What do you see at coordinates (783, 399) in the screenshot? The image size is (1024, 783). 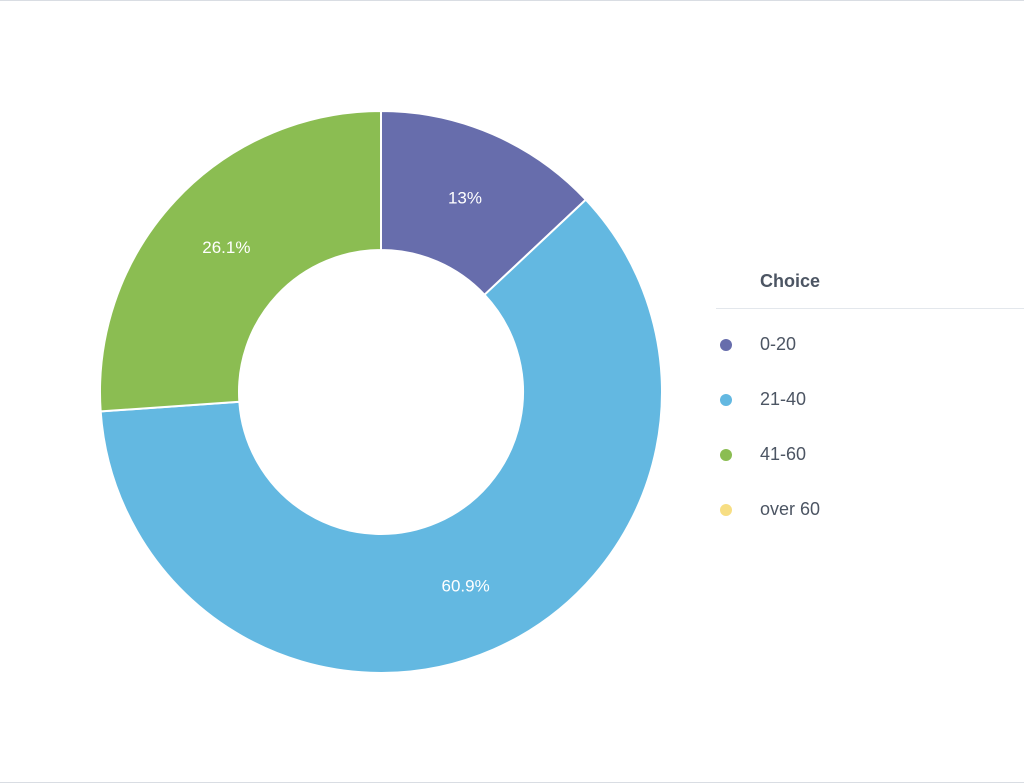 I see `legend-label: 21-40` at bounding box center [783, 399].